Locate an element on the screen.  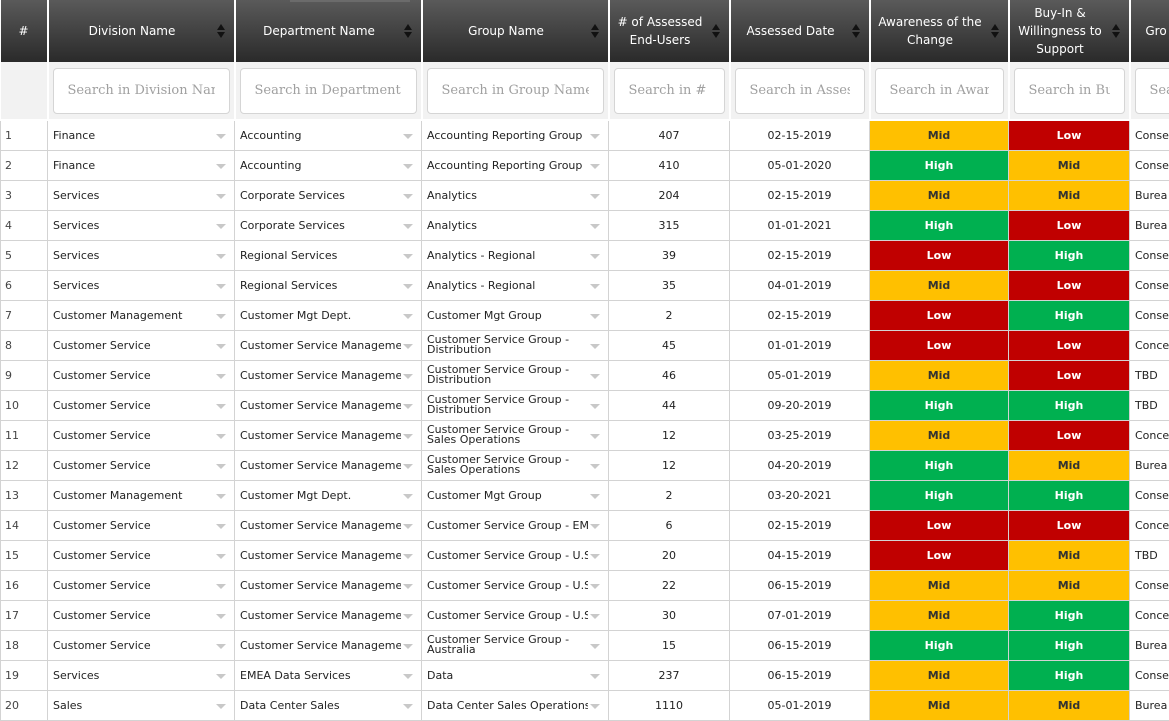
division-dropdown: Customer Service is located at coordinates (141, 615).